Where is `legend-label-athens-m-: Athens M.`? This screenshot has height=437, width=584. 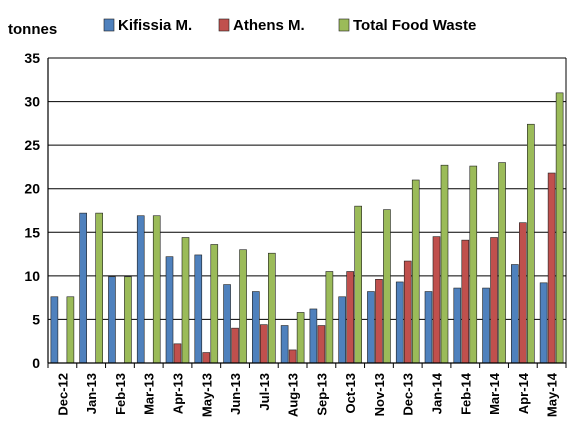
legend-label-athens-m-: Athens M. is located at coordinates (269, 25).